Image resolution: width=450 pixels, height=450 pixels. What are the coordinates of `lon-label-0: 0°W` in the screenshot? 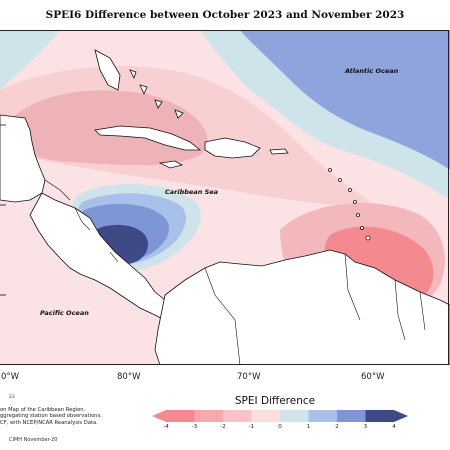 It's located at (10, 377).